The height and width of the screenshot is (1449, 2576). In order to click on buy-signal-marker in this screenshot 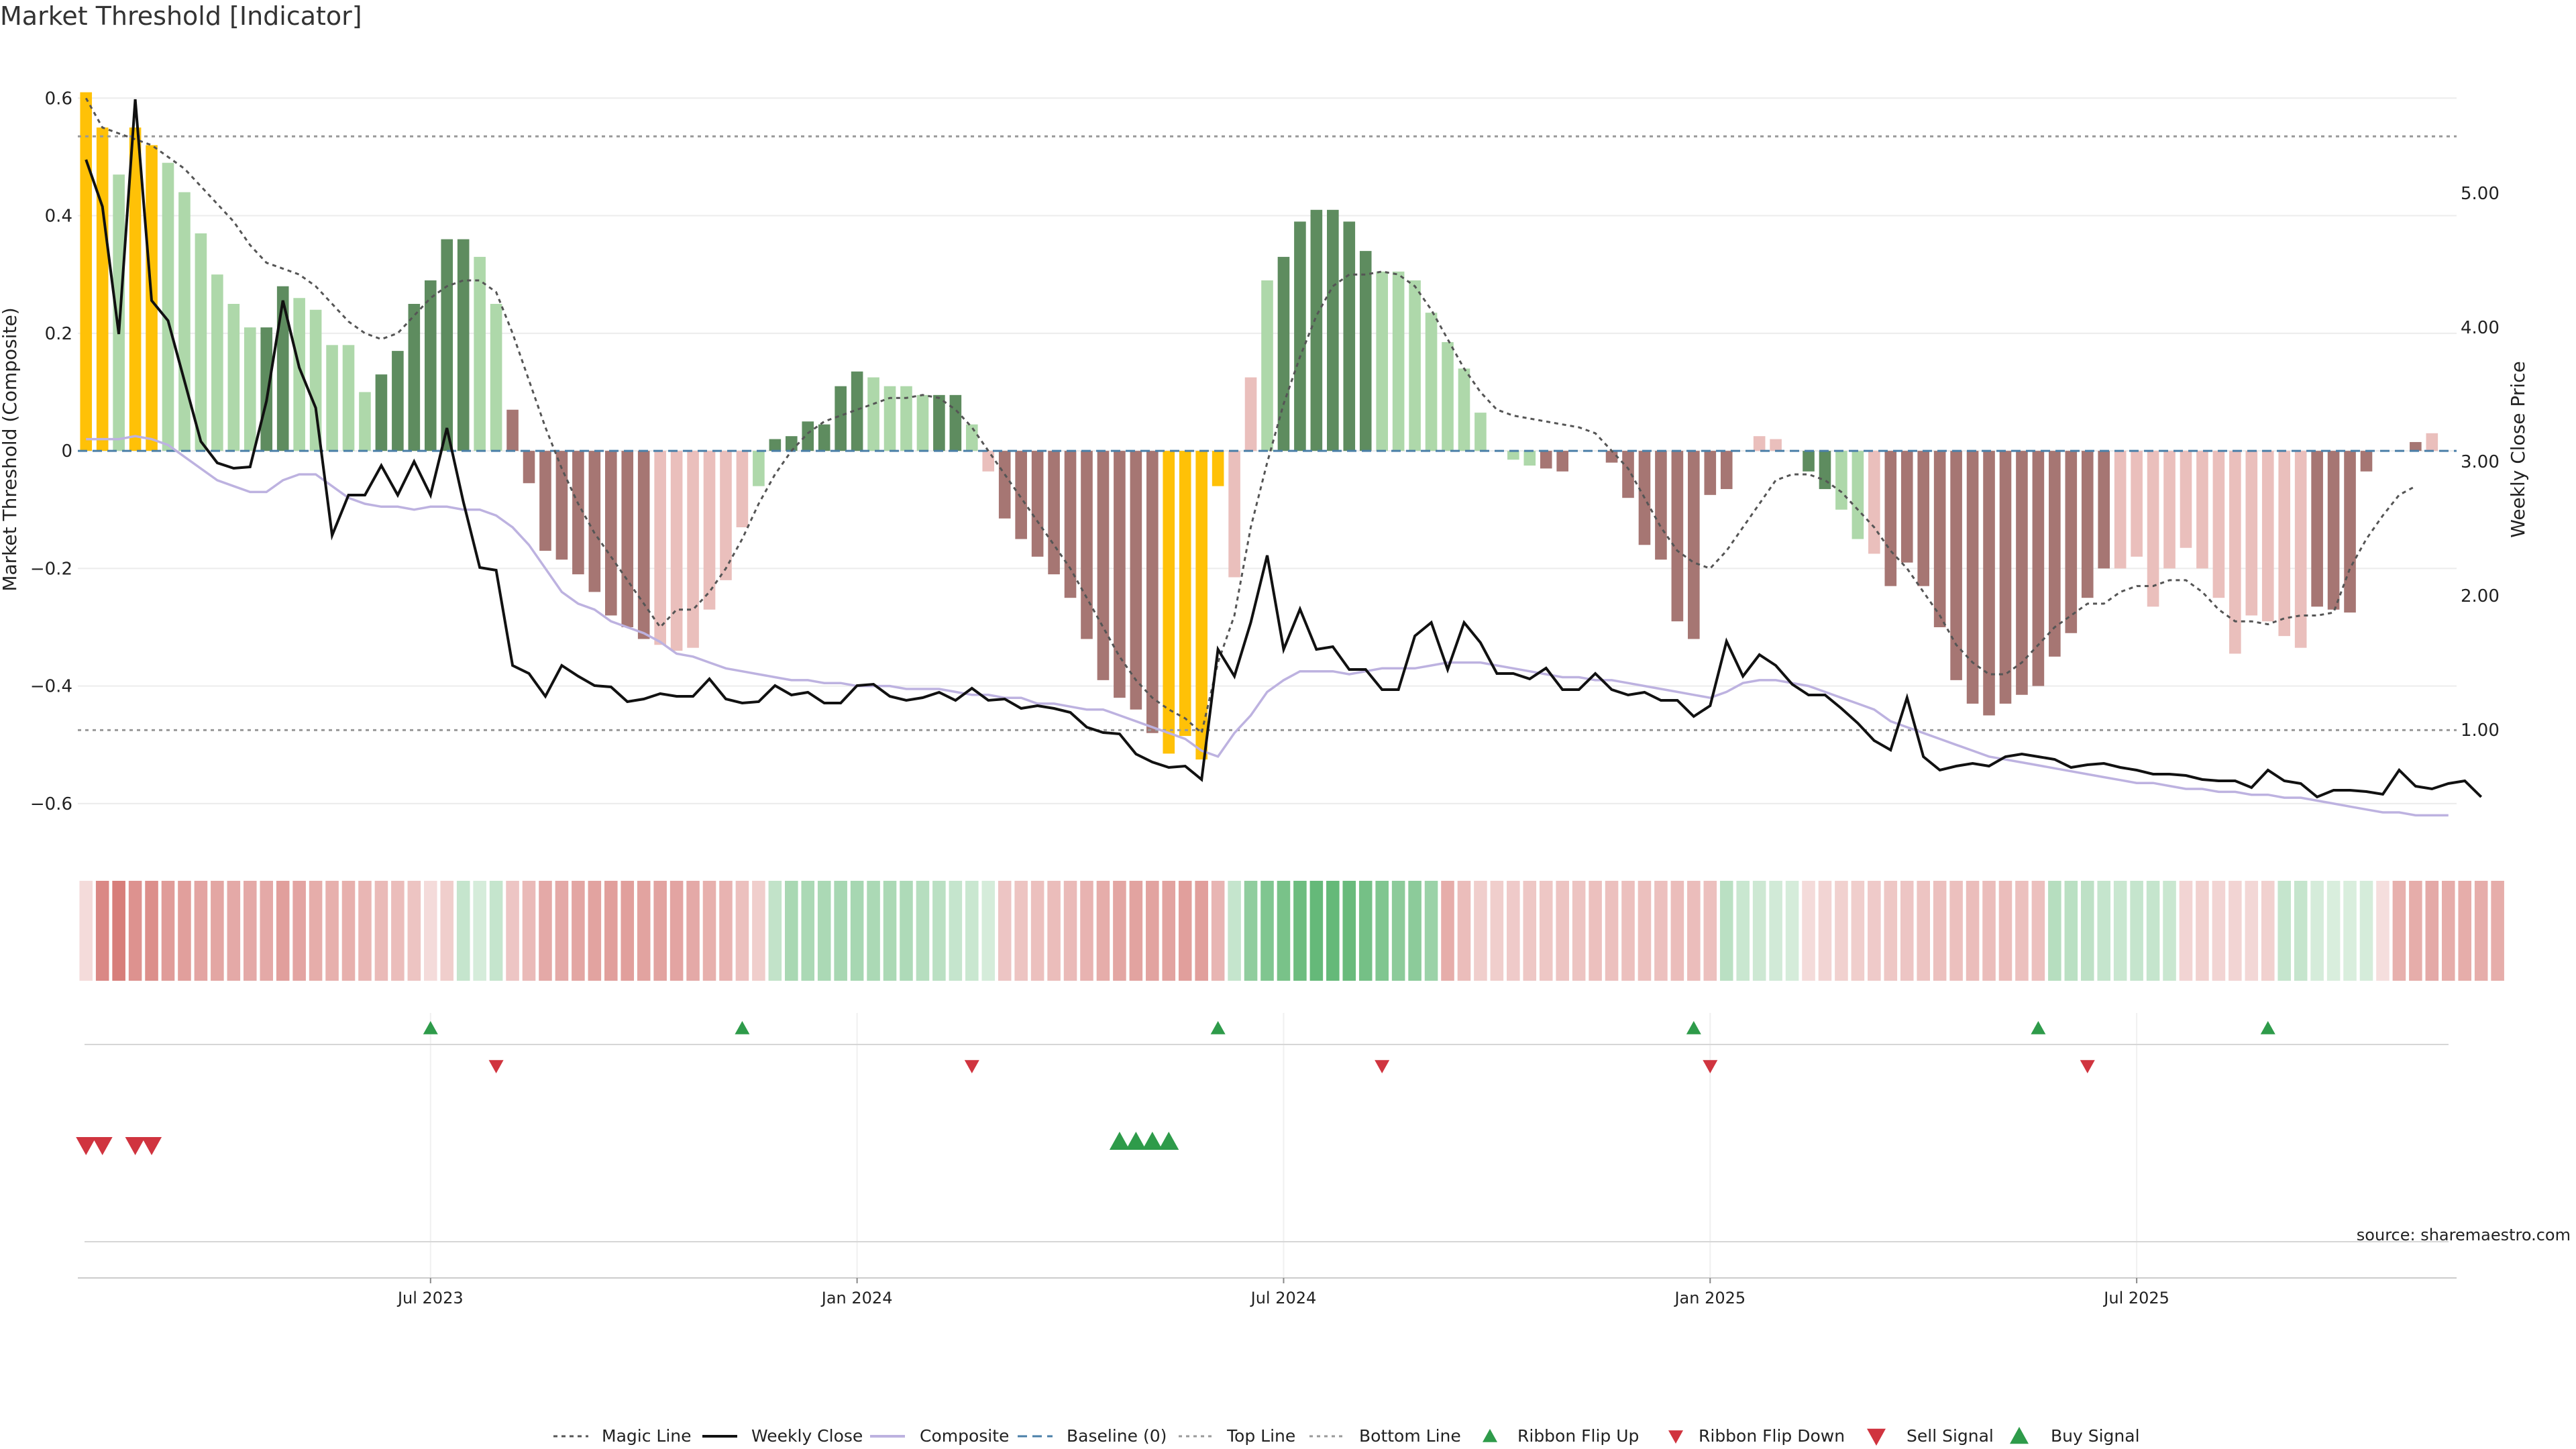, I will do `click(1152, 1141)`.